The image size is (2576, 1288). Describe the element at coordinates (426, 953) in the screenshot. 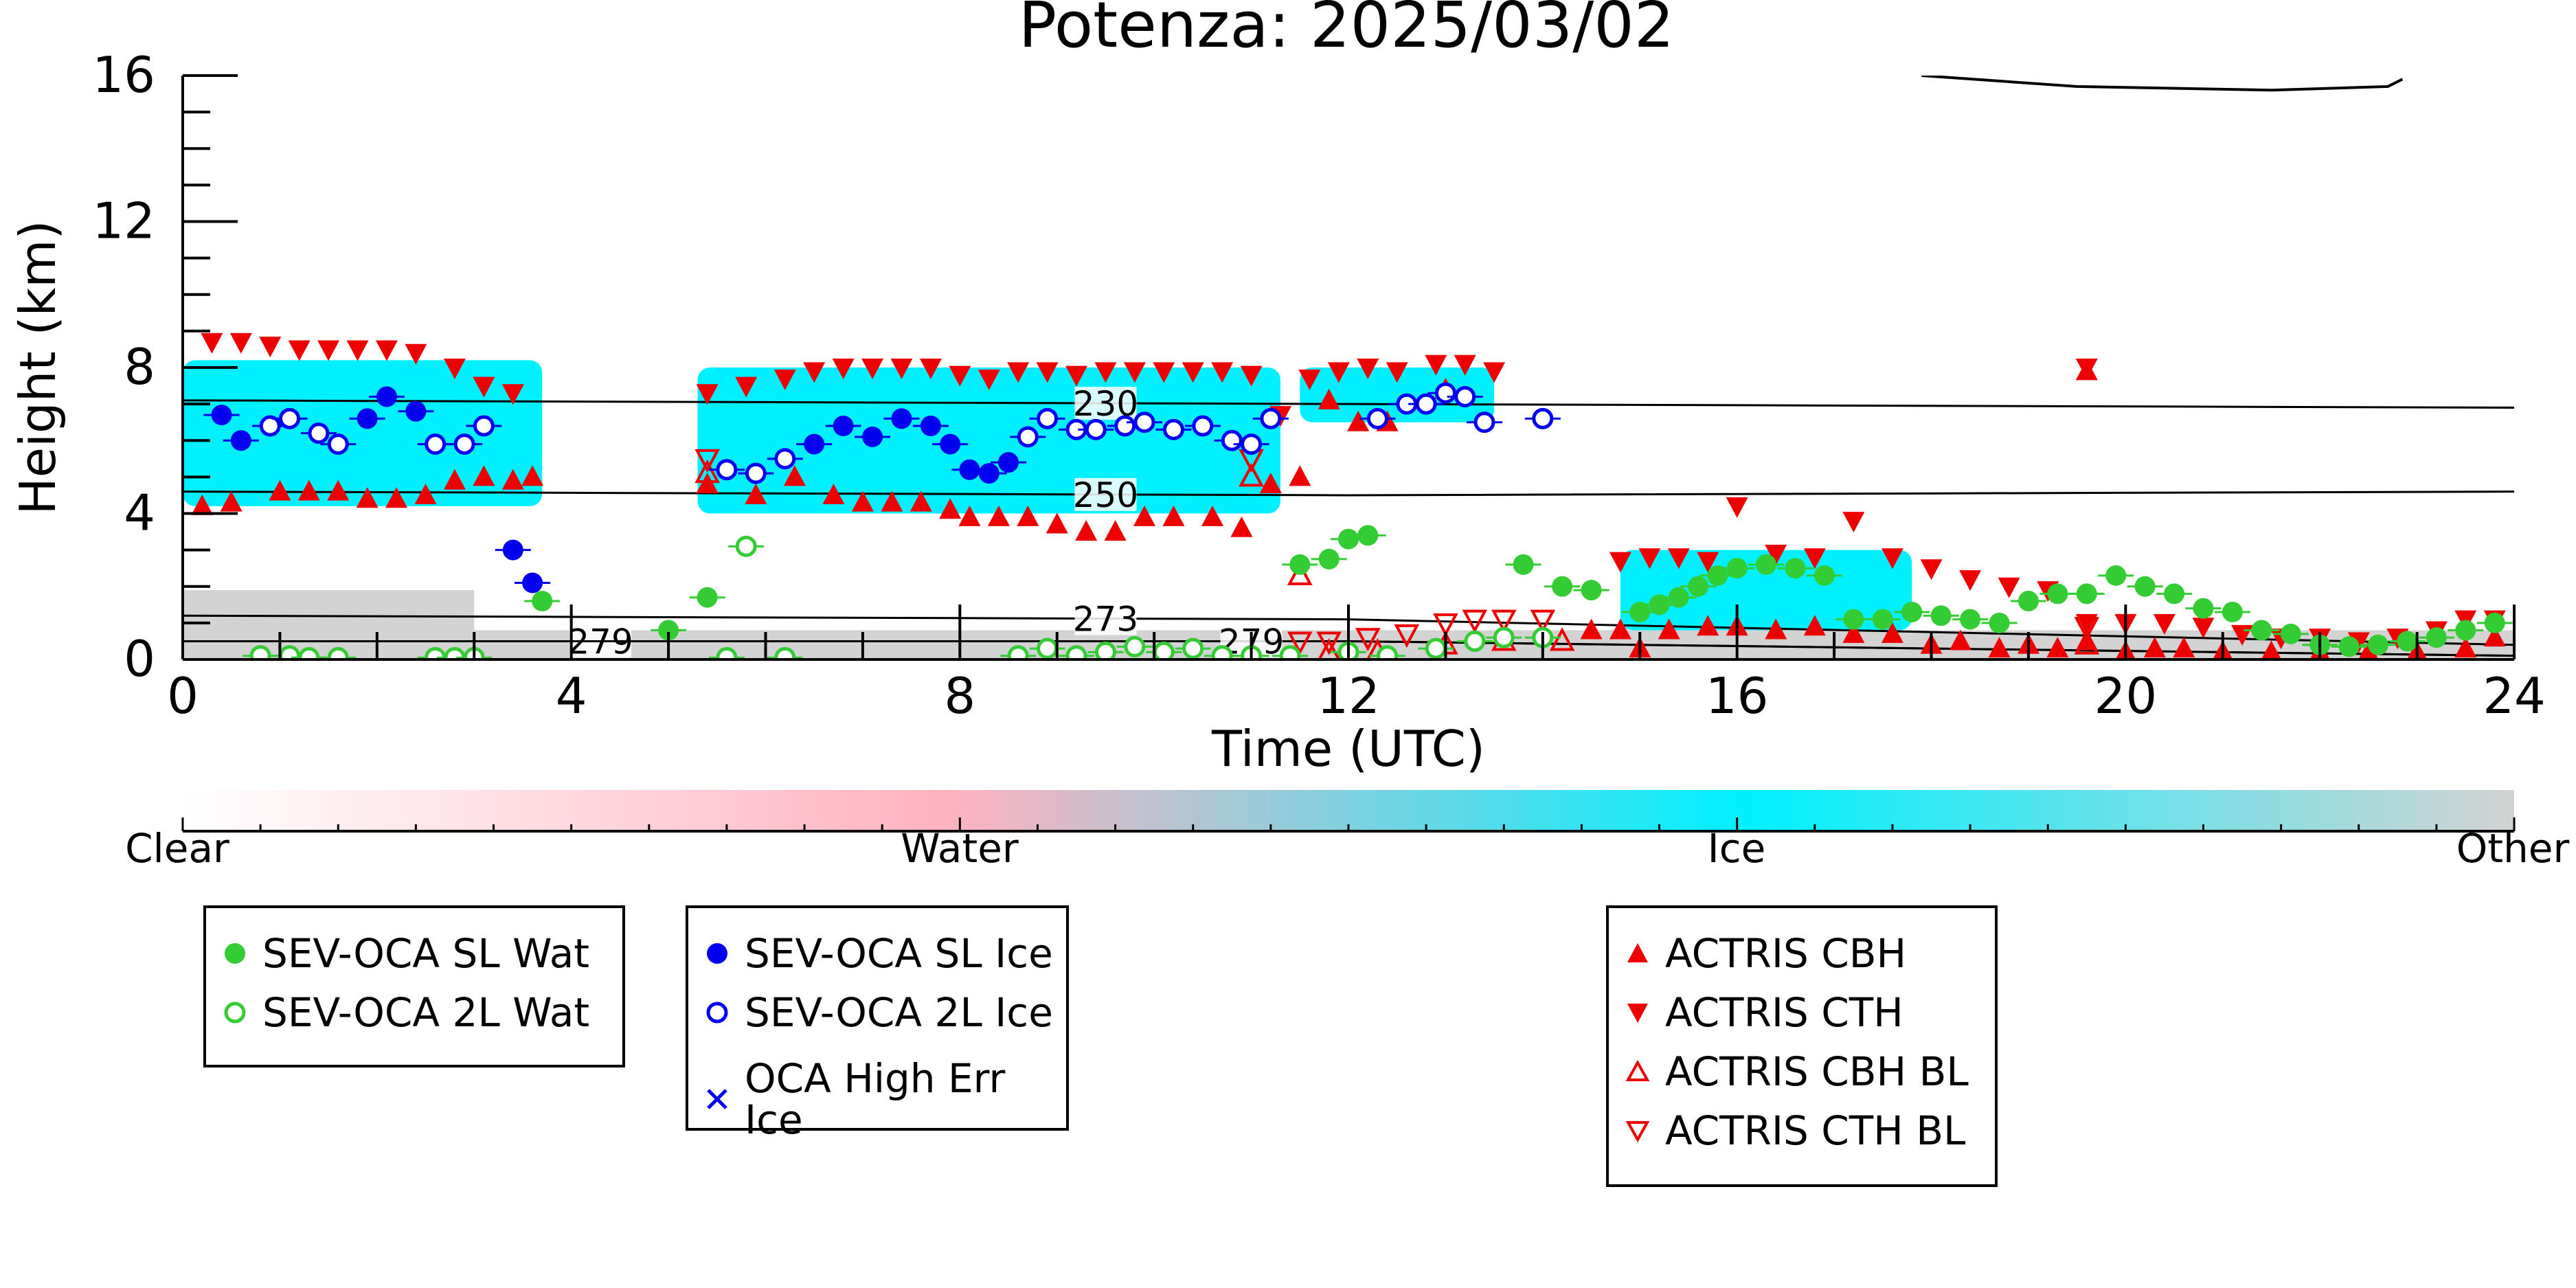

I see `legend-label: SEV-OCA SL Wat` at that location.